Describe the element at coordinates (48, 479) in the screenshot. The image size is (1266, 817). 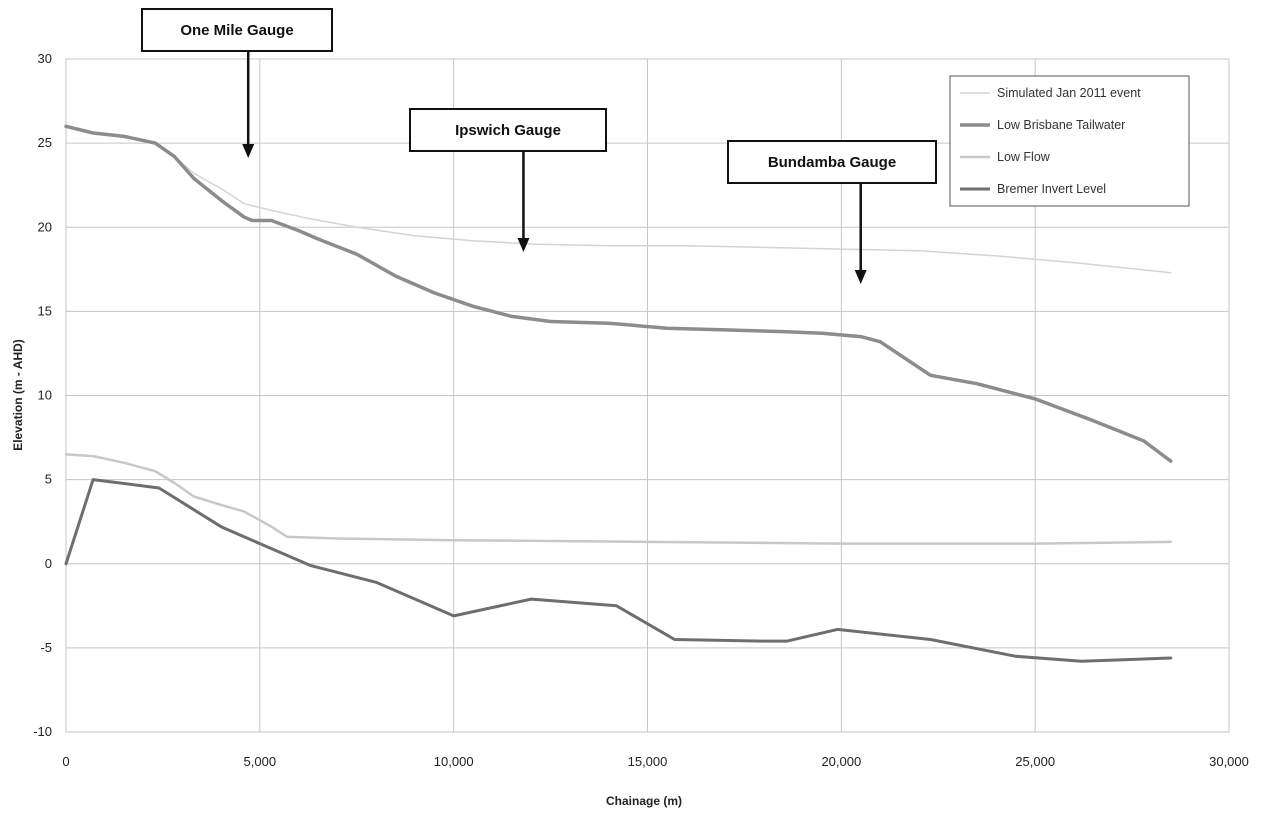
I see `y-tick-label: 5` at that location.